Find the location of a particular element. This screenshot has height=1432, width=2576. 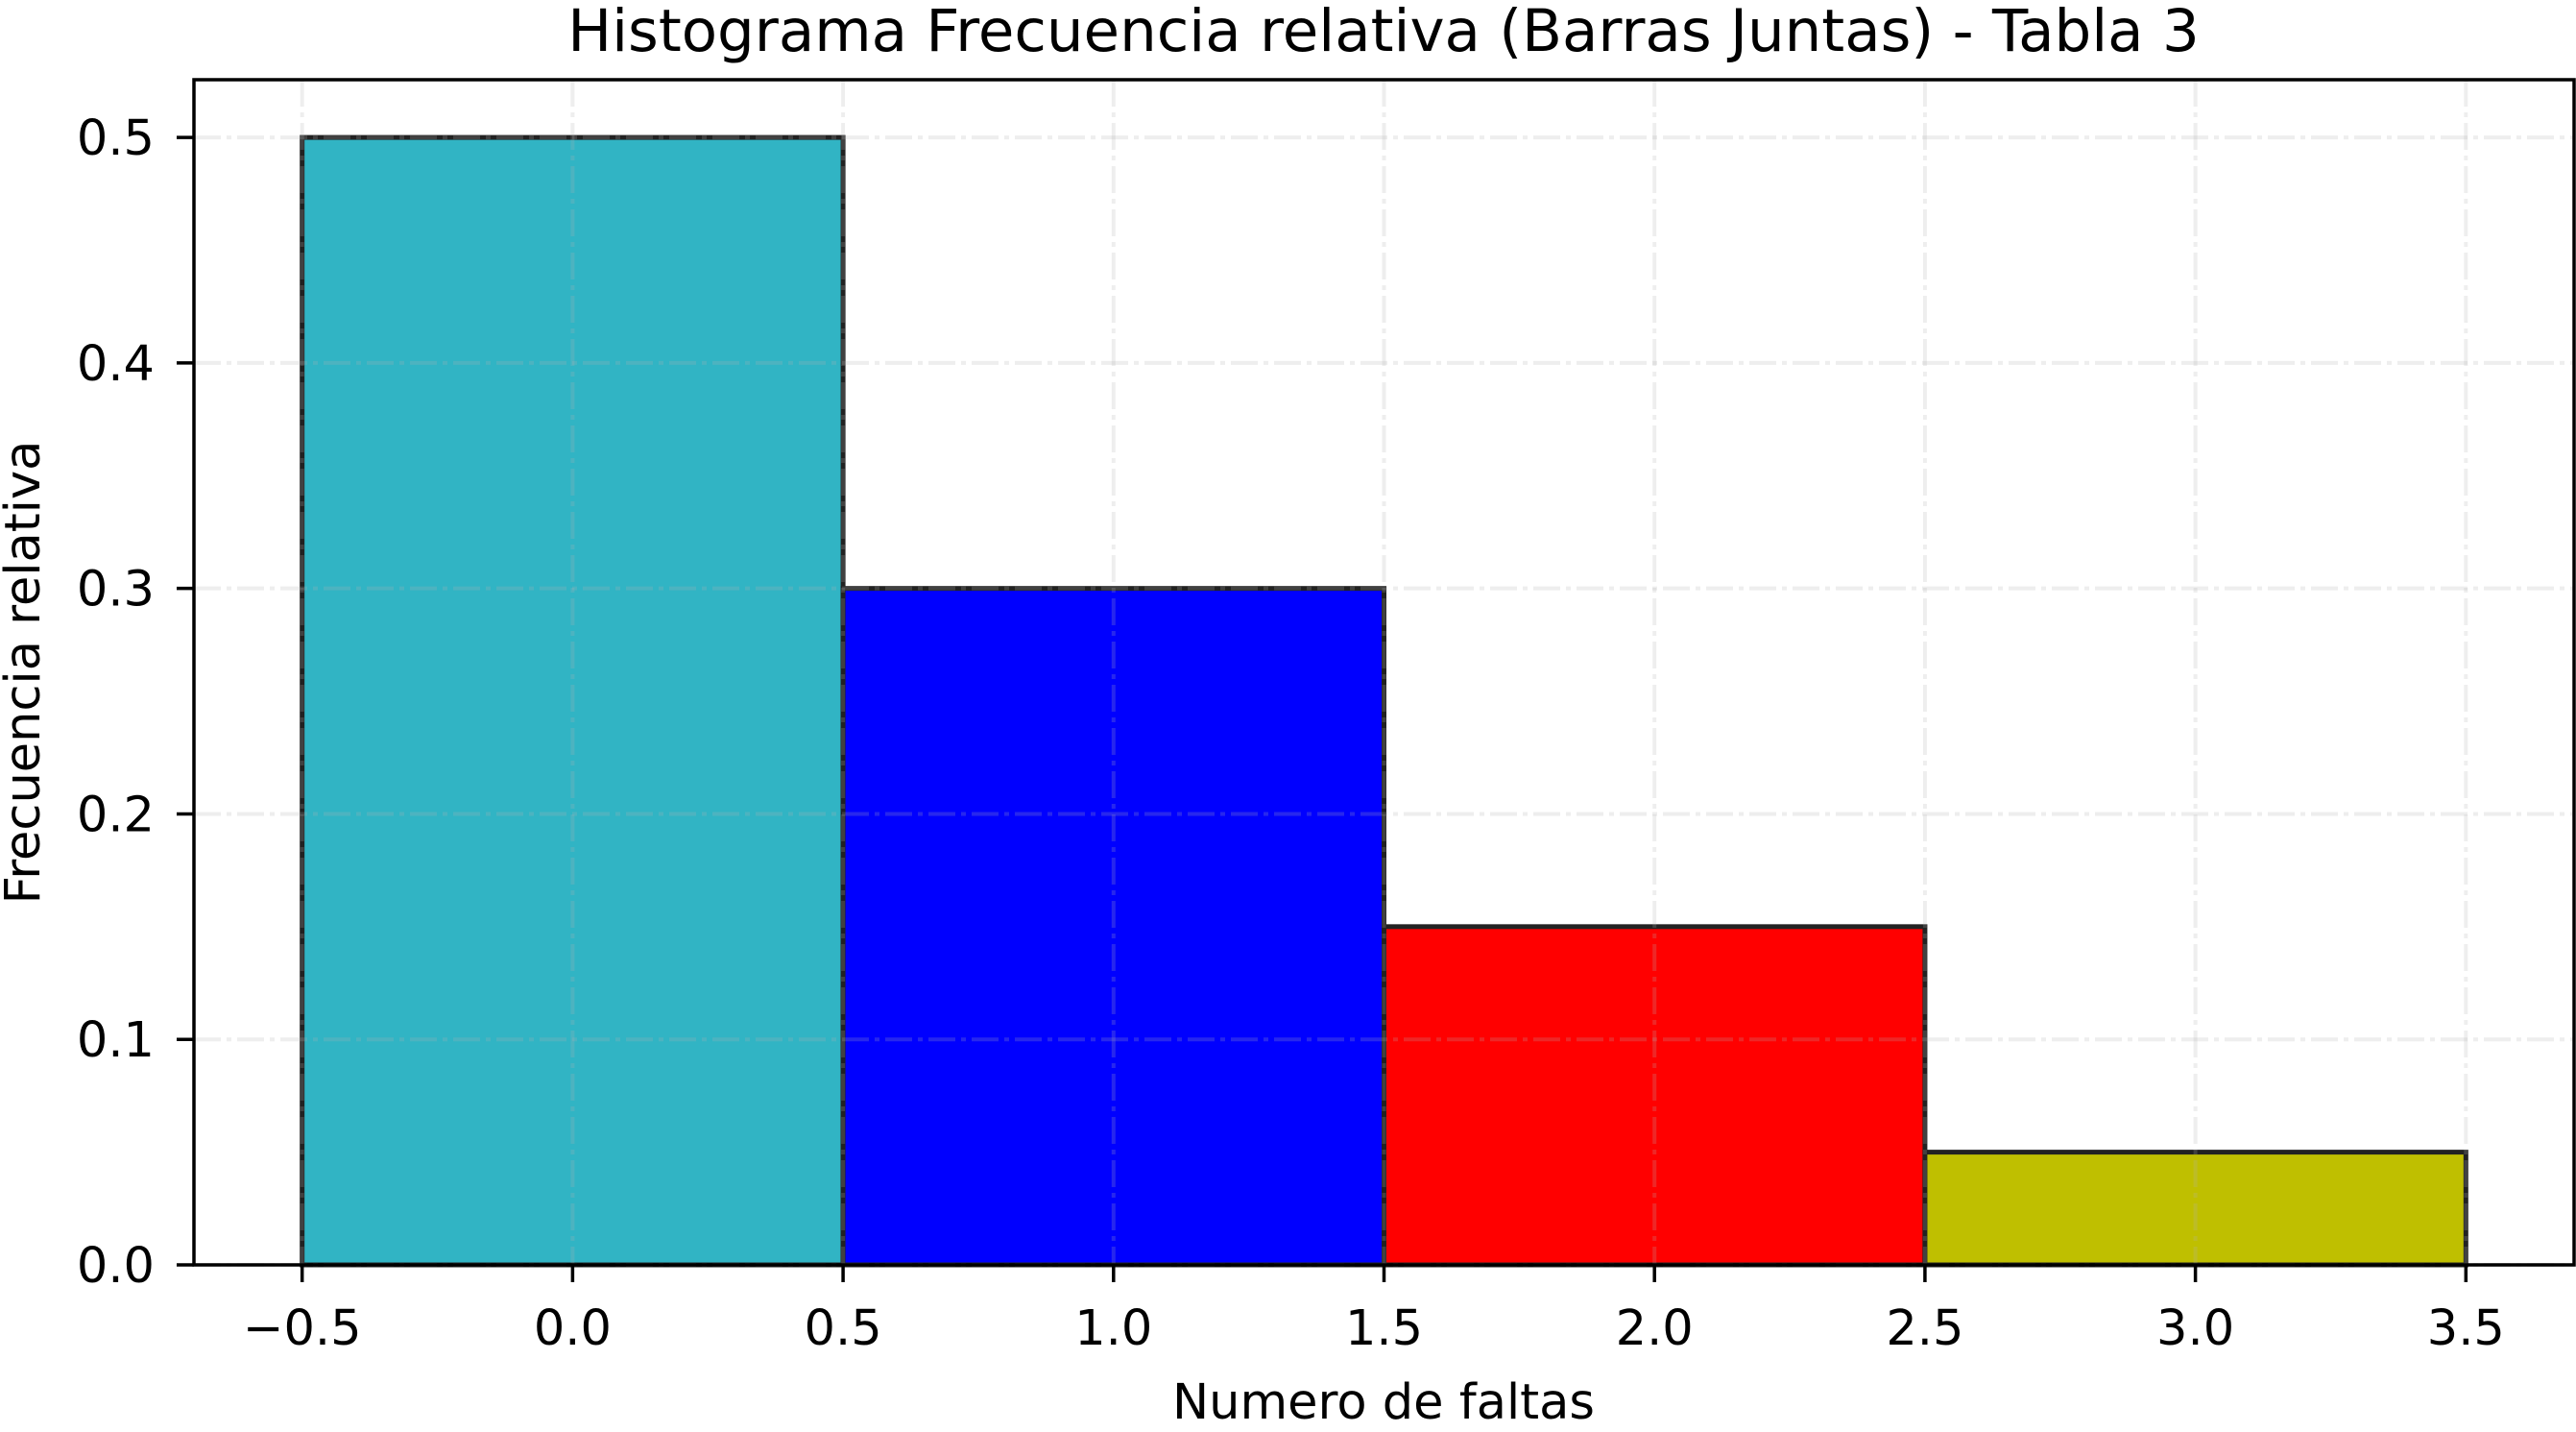

x-tick-label: 3.0 is located at coordinates (2195, 1328).